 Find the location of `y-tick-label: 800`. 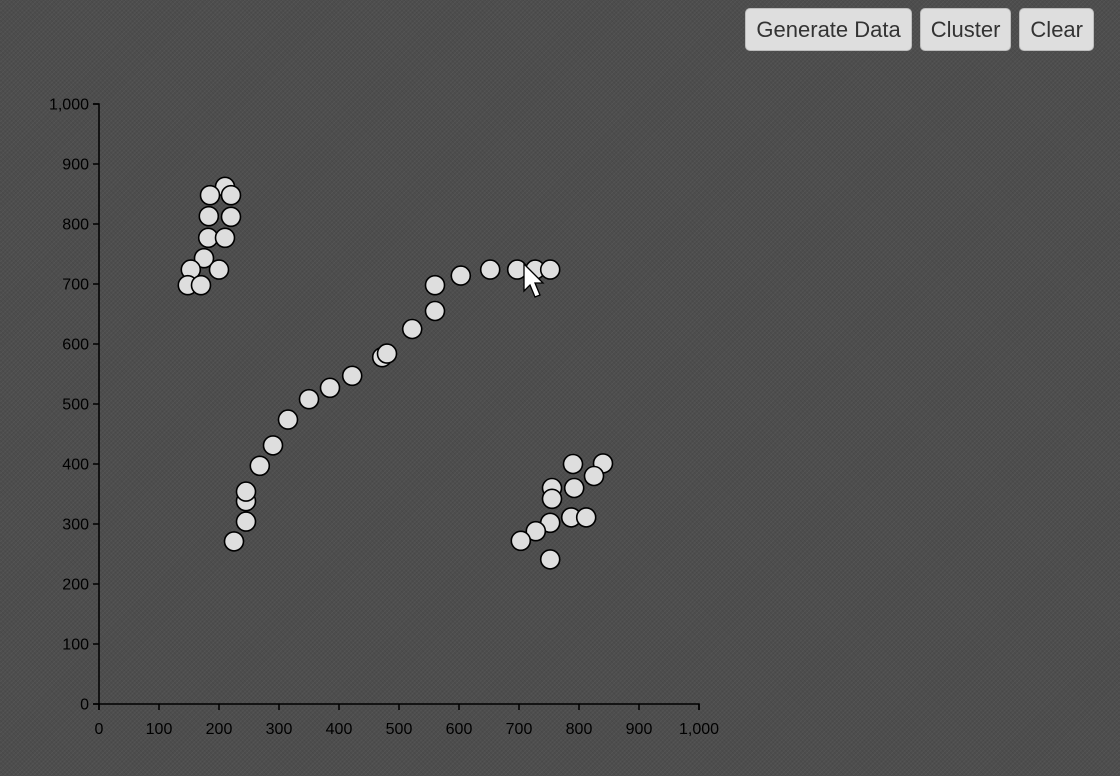

y-tick-label: 800 is located at coordinates (75, 225).